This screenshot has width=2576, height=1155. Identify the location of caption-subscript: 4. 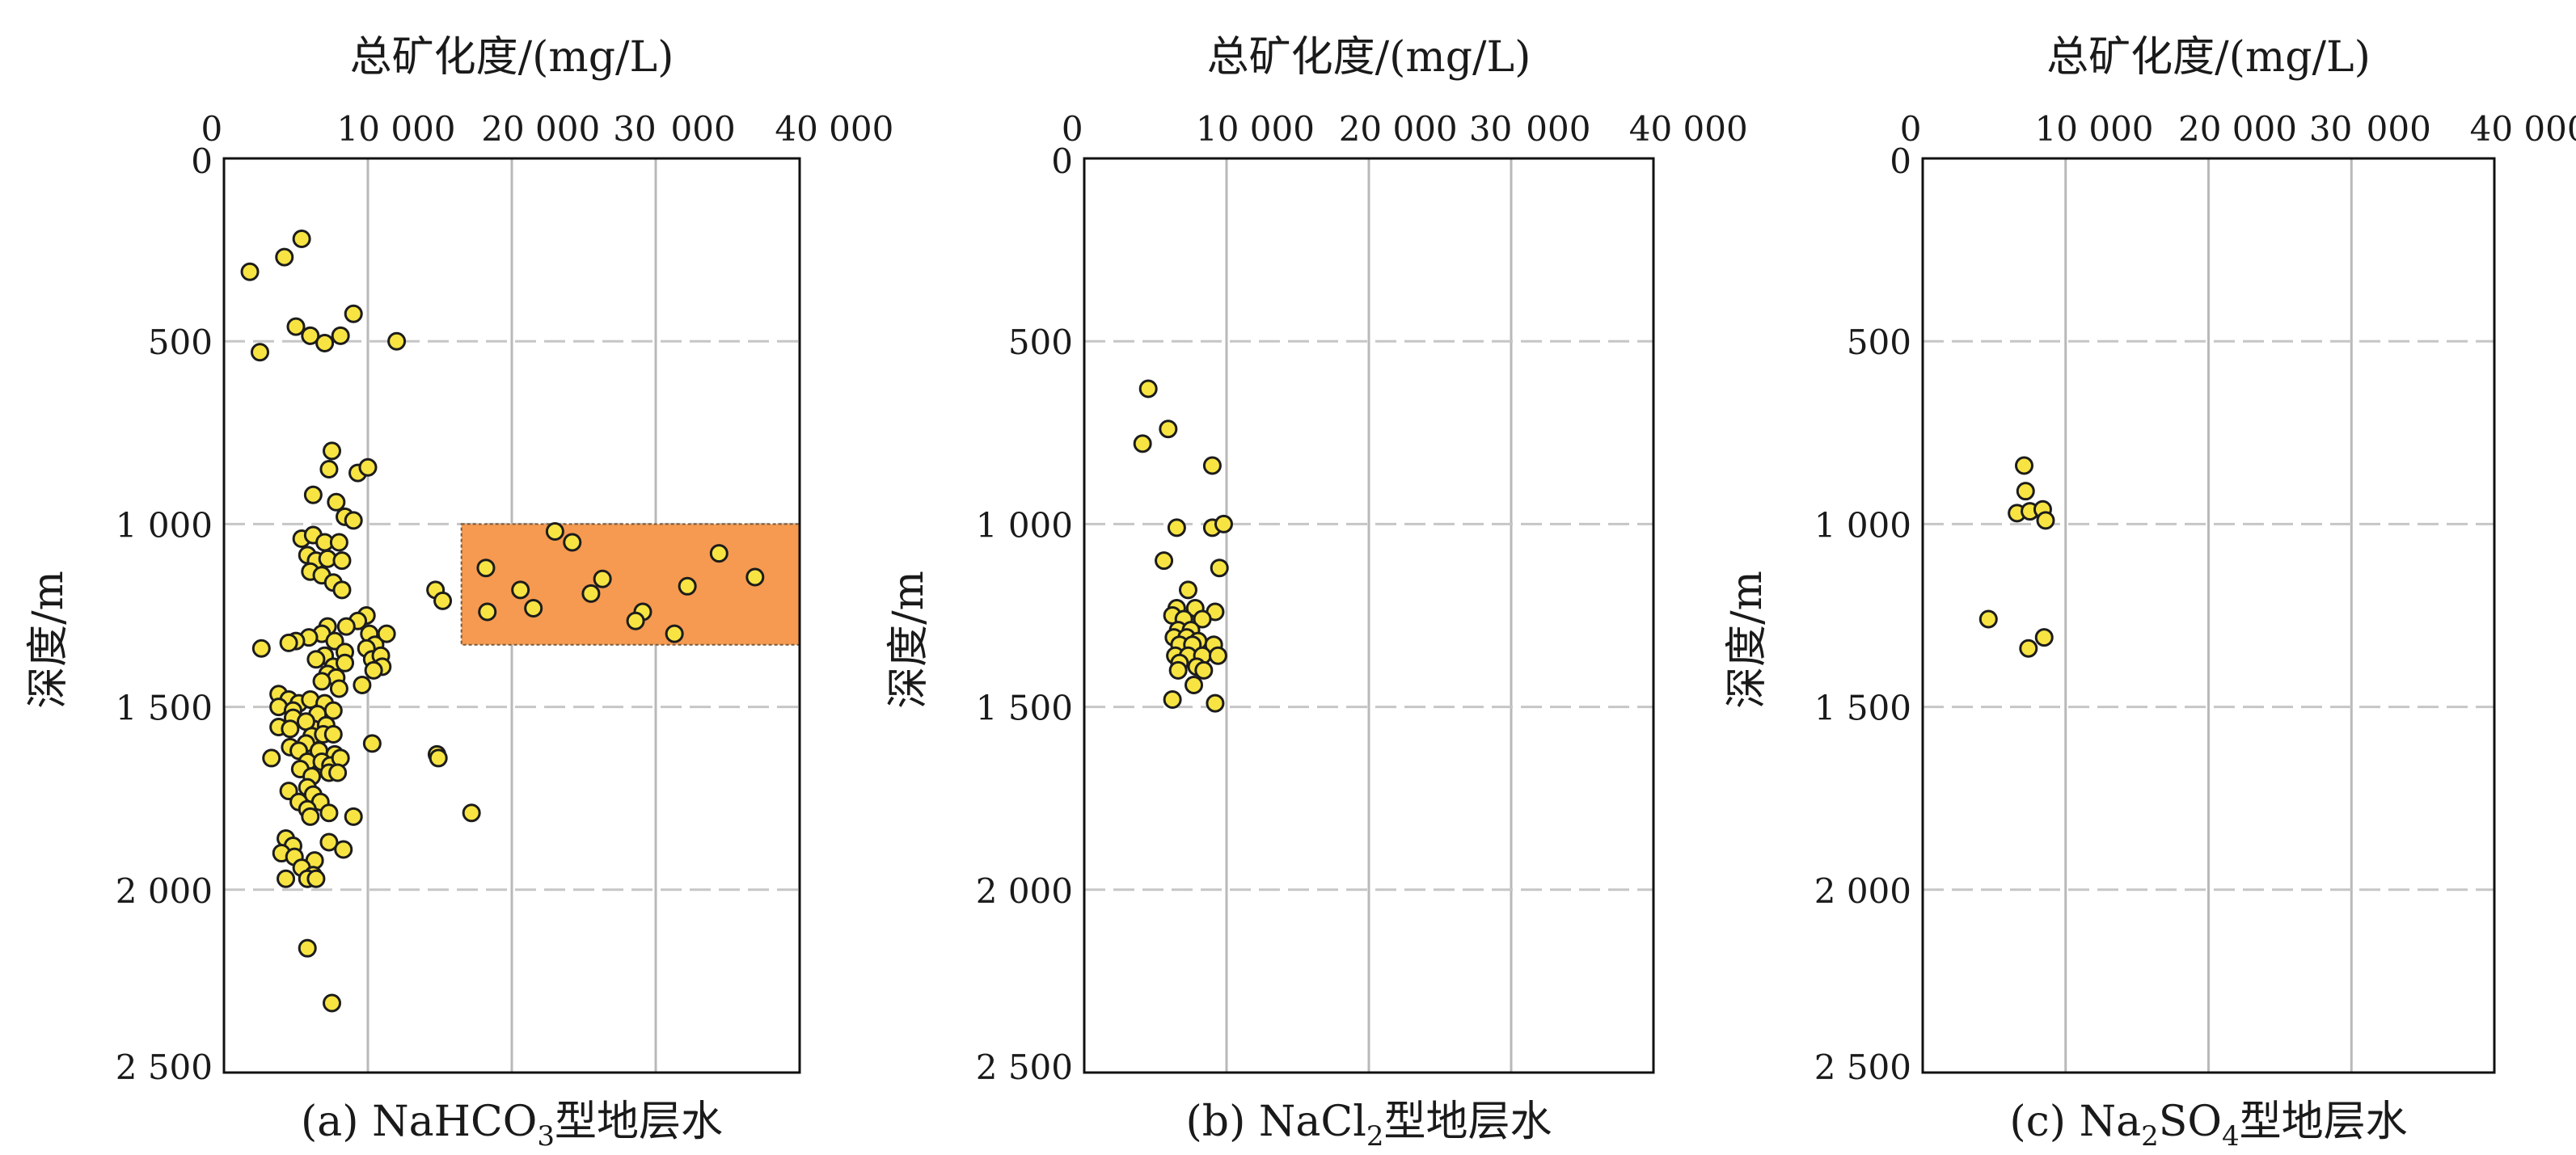
(2231, 1136).